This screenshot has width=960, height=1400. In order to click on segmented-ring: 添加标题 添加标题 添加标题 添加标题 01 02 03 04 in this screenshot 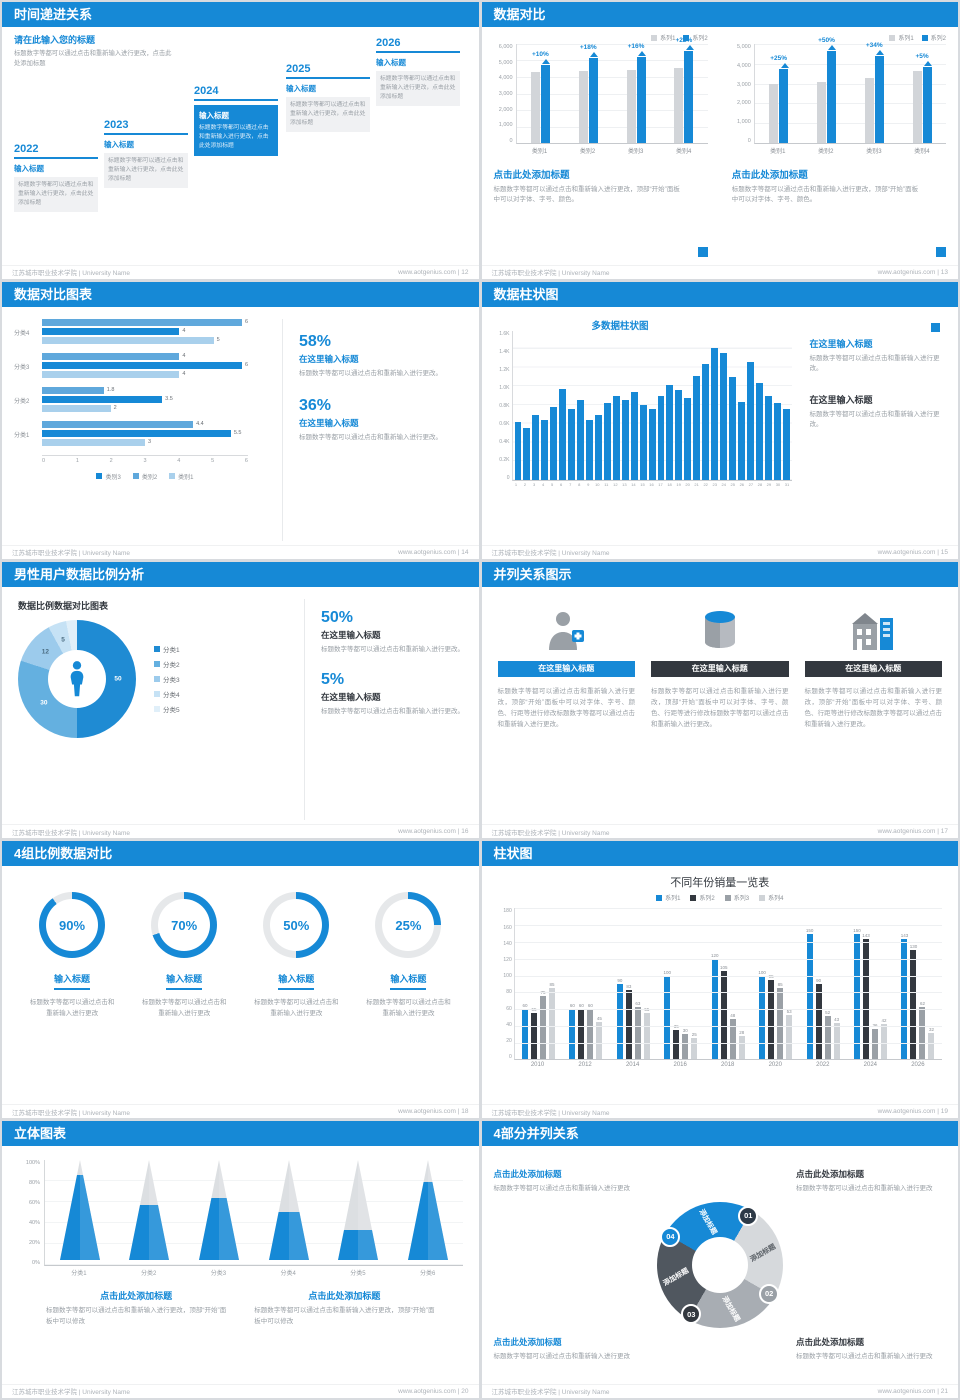, I will do `click(719, 1265)`.